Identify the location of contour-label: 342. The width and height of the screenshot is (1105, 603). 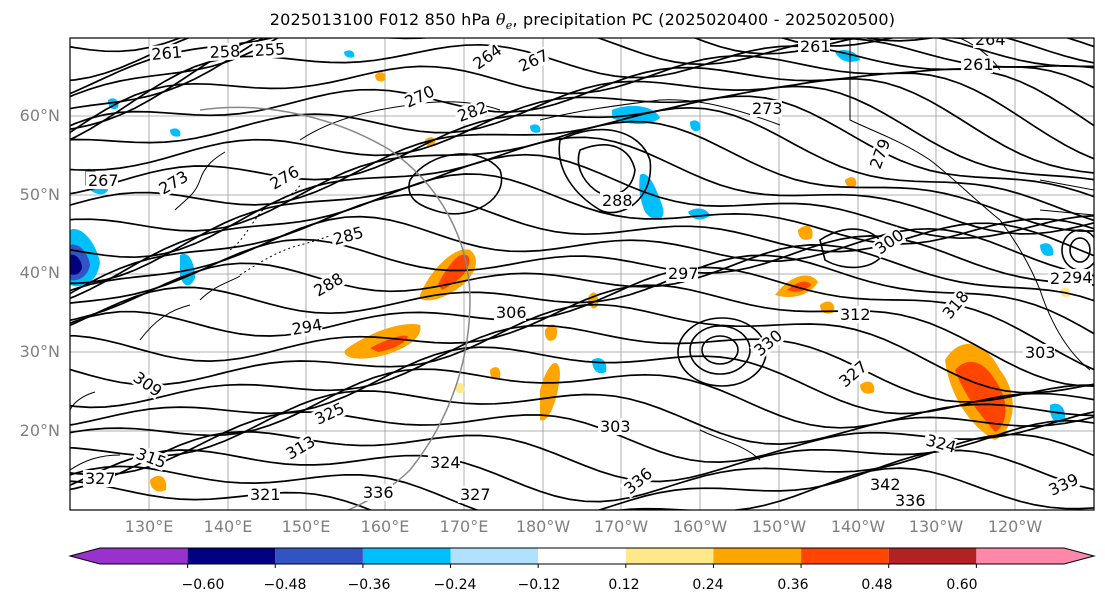
(885, 484).